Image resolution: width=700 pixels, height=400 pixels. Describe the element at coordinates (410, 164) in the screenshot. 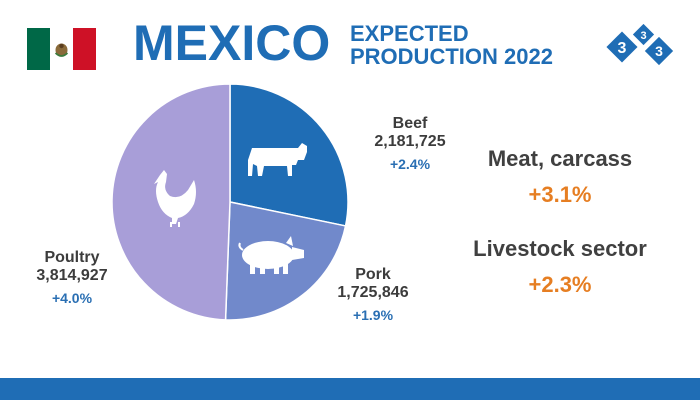

I see `slice-label-change: +2.4%` at that location.